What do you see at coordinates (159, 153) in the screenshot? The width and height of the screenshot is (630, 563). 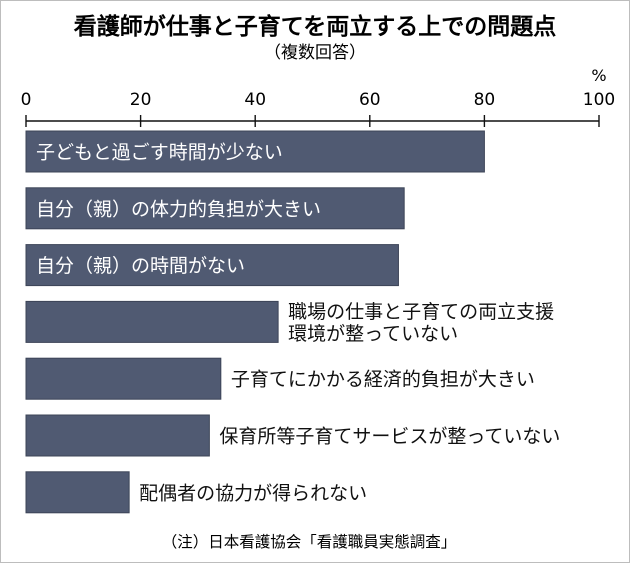 I see `category-label: 子どもと過ごす時間が少ない` at bounding box center [159, 153].